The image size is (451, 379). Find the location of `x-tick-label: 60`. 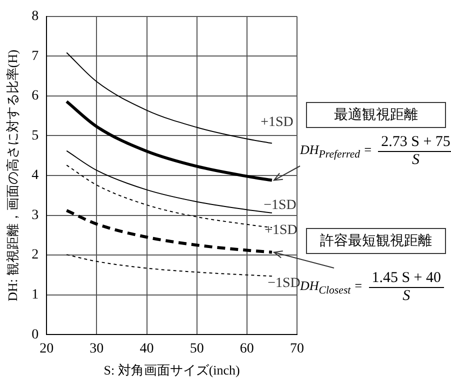

x-tick-label: 60 is located at coordinates (247, 349).